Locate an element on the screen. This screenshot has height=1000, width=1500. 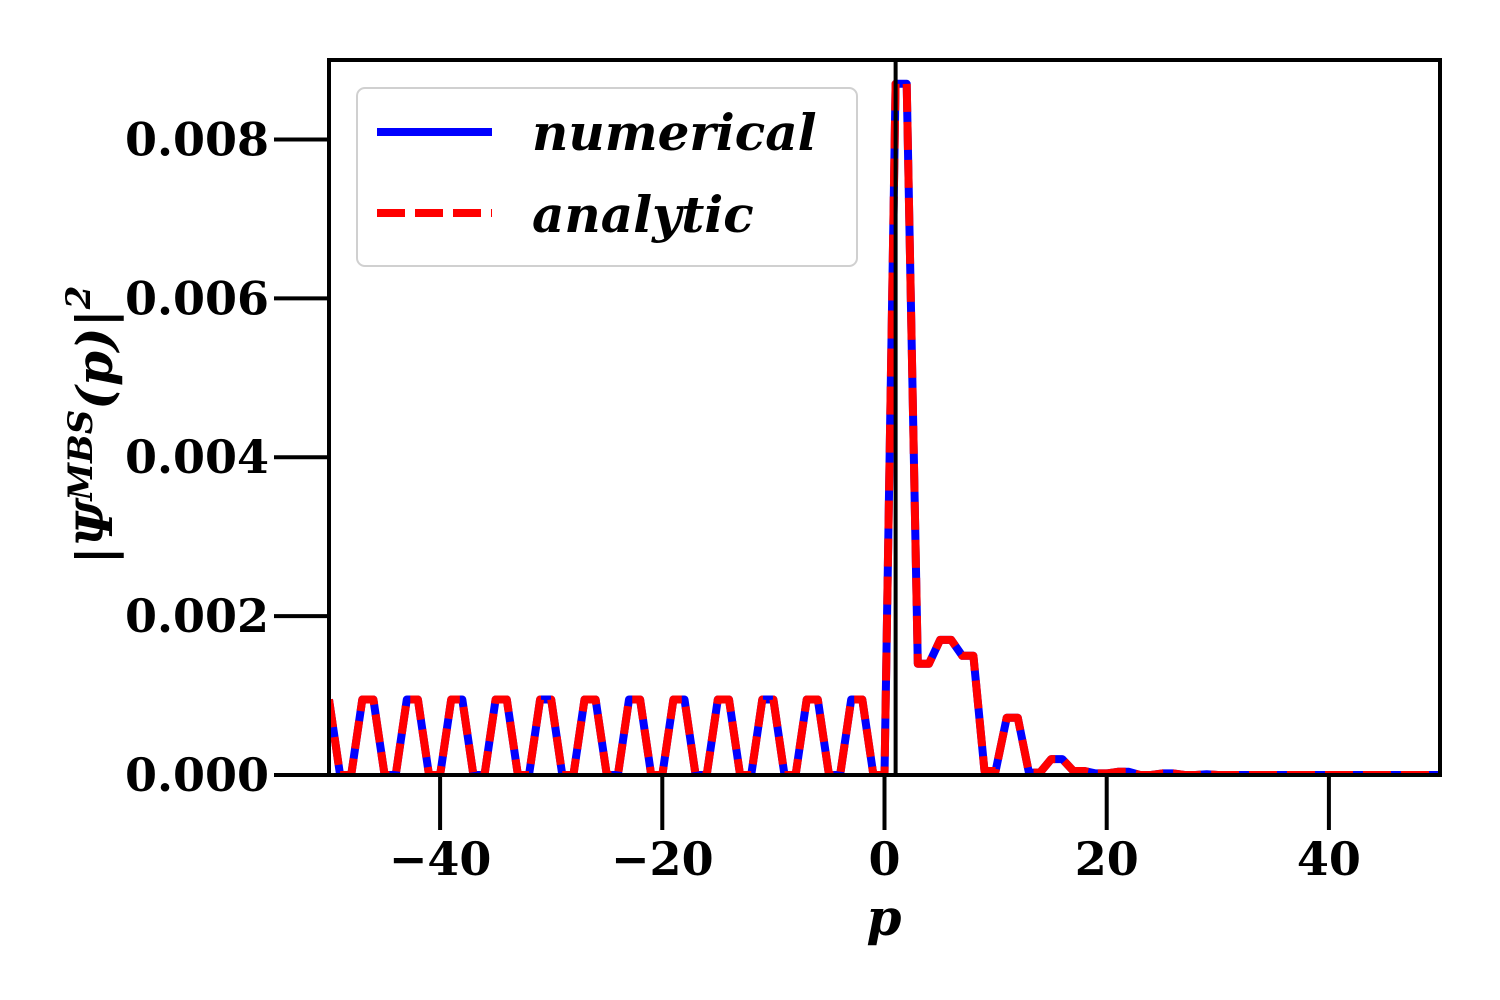
legend: numerical analytic is located at coordinates (607, 177).